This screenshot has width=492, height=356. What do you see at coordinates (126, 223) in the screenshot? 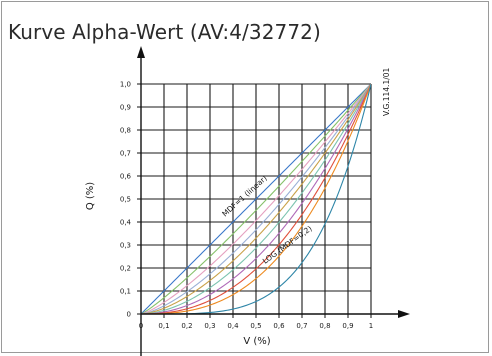
I see `y-tick-label: 0,4` at bounding box center [126, 223].